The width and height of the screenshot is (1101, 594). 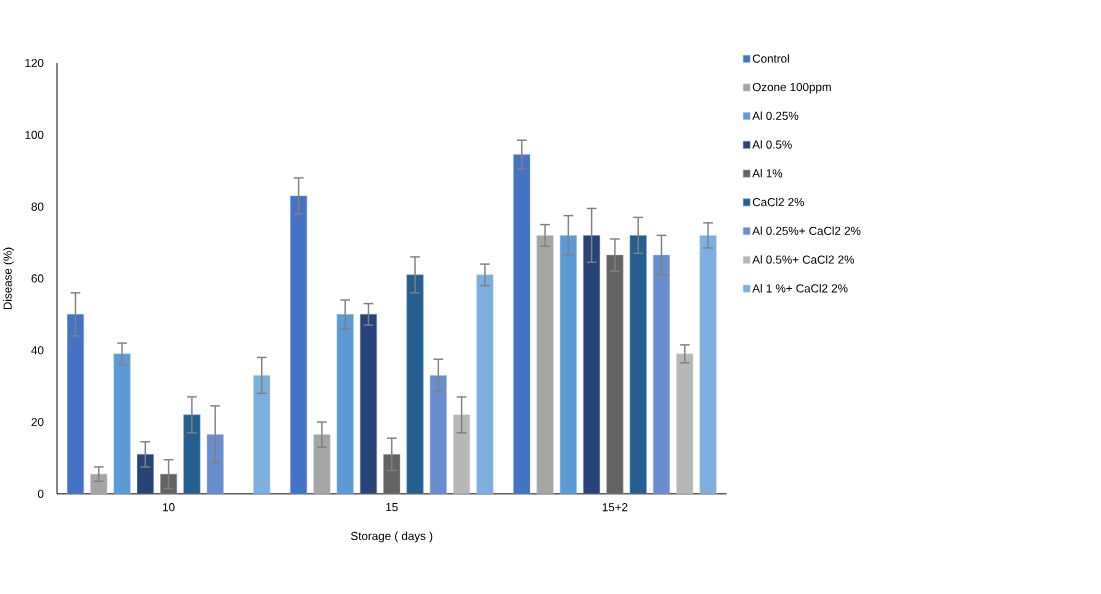 What do you see at coordinates (770, 58) in the screenshot?
I see `legend-label: Control` at bounding box center [770, 58].